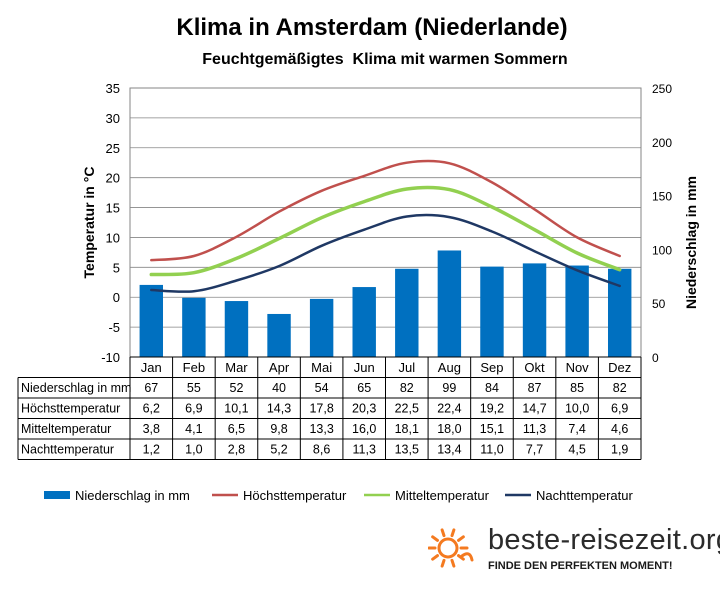 This screenshot has width=720, height=592. Describe the element at coordinates (193, 450) in the screenshot. I see `table-cell: 1,0` at that location.